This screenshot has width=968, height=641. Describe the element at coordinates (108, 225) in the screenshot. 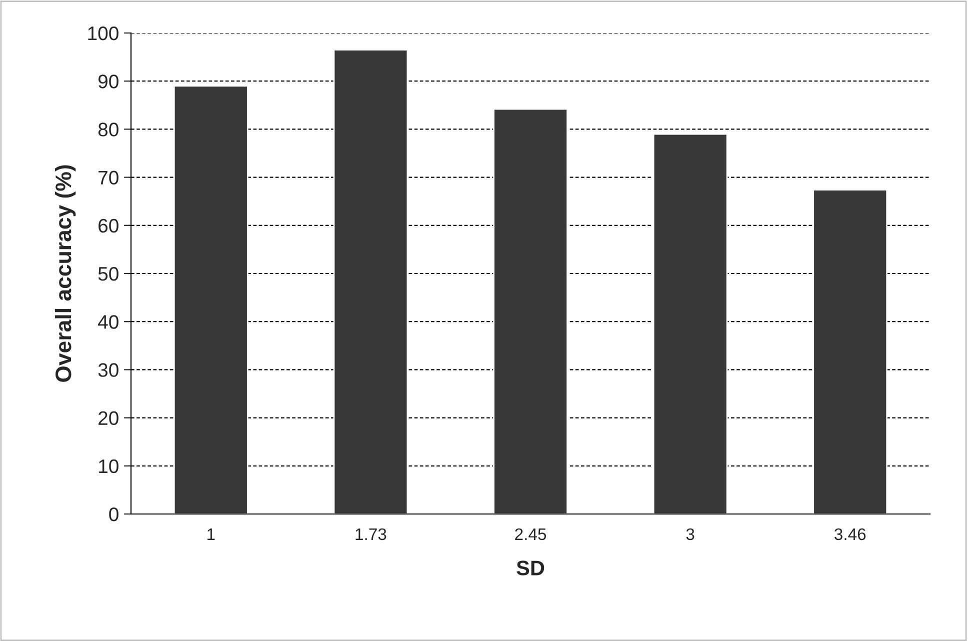

I see `y-tick-label: 60` at that location.